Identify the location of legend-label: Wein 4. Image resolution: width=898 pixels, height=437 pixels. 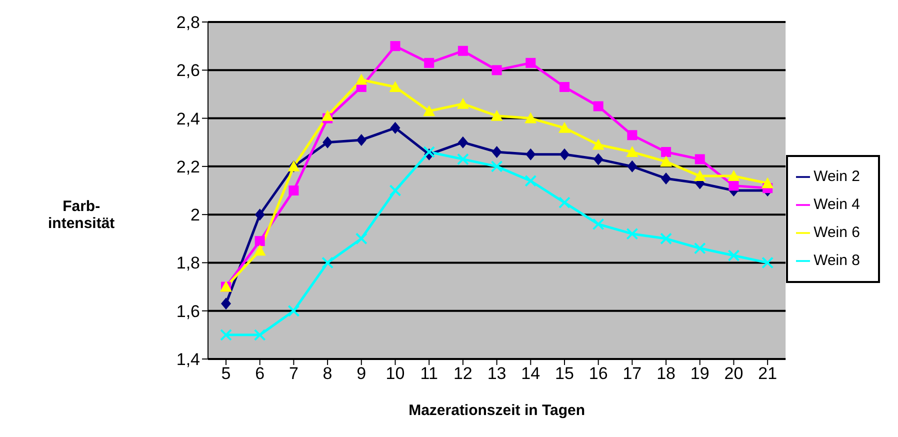
(837, 204).